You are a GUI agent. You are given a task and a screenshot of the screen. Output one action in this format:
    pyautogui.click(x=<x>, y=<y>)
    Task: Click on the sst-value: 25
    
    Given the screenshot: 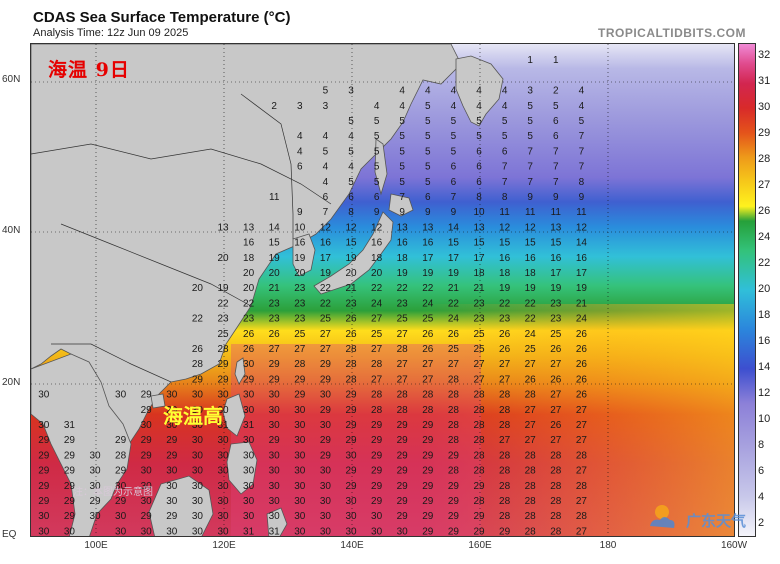 What is the action you would take?
    pyautogui.click(x=326, y=319)
    